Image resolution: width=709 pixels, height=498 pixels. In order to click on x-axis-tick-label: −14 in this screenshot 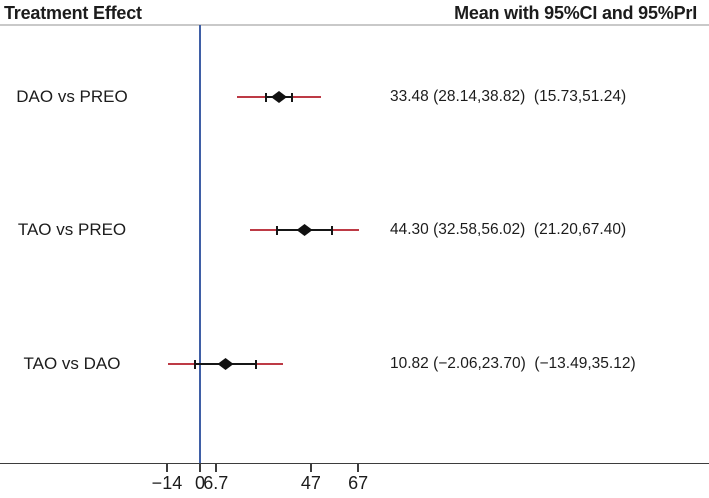, I will do `click(167, 483)`.